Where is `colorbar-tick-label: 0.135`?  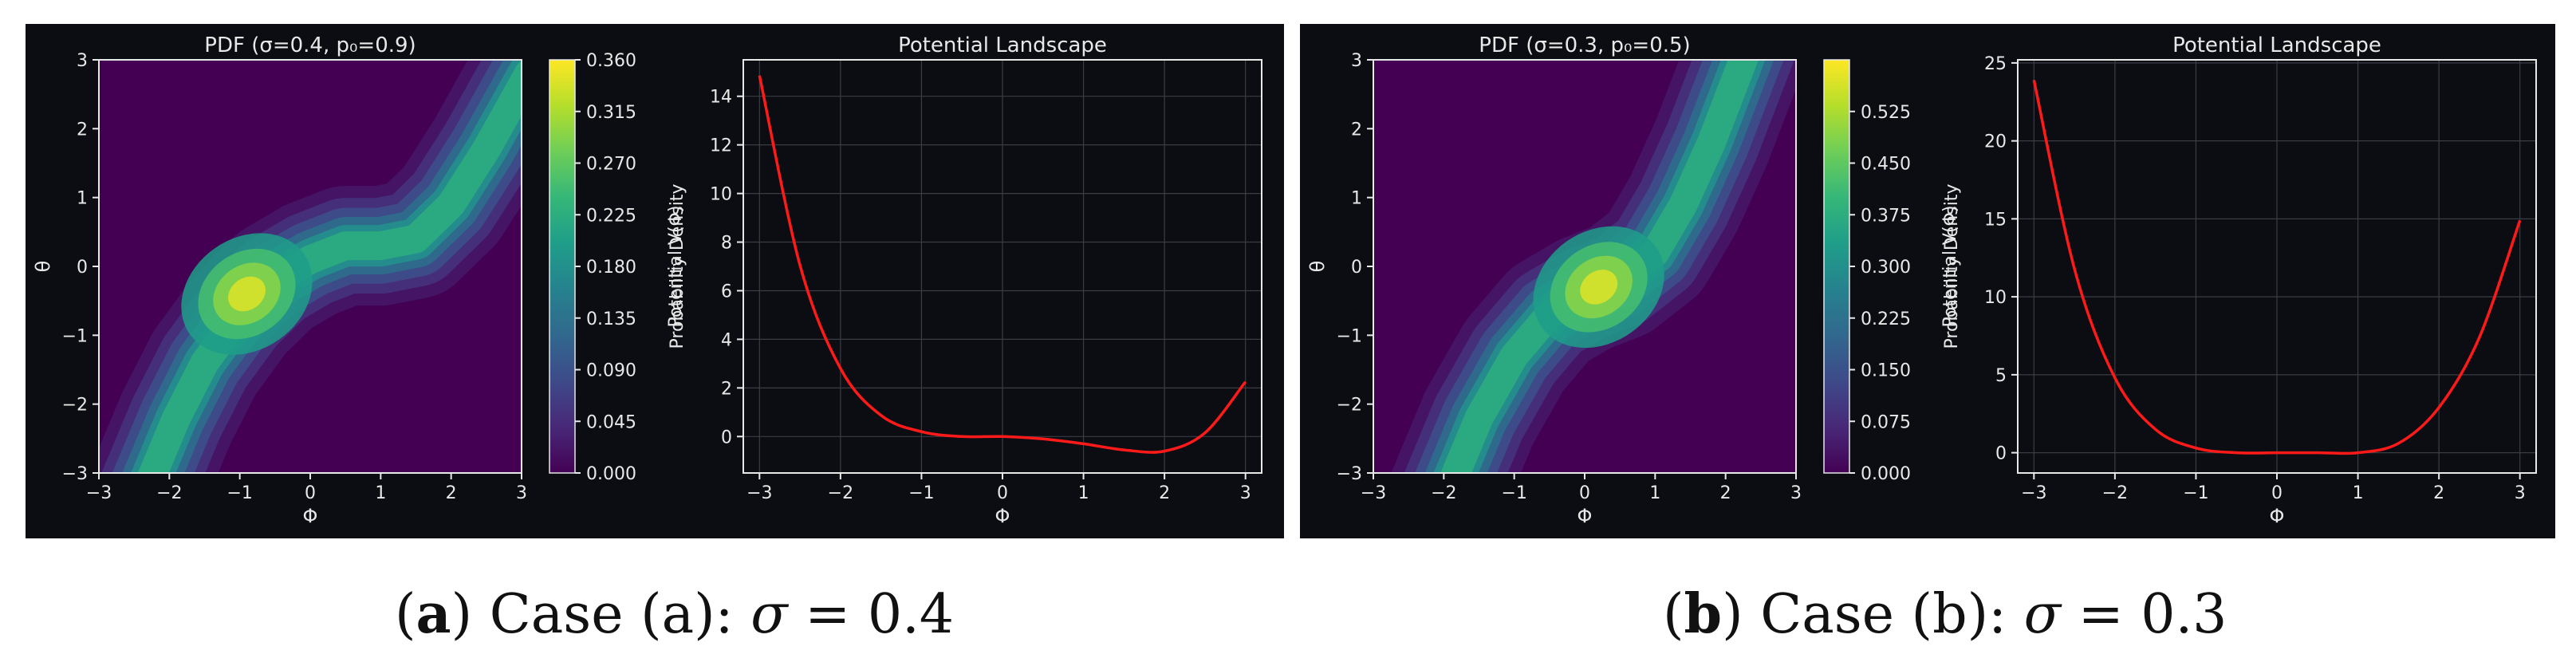
colorbar-tick-label: 0.135 is located at coordinates (611, 319).